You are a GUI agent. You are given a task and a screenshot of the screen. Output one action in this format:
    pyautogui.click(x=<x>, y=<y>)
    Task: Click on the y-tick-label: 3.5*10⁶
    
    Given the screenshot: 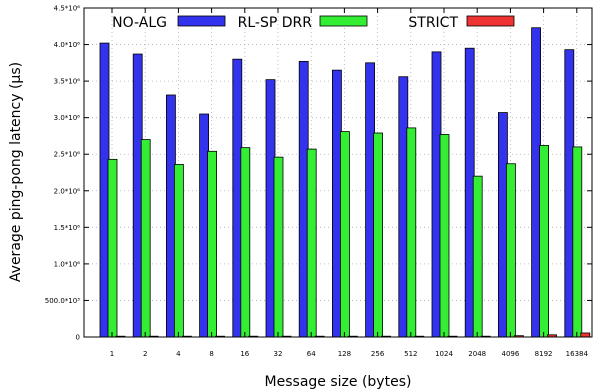 What is the action you would take?
    pyautogui.click(x=67, y=82)
    